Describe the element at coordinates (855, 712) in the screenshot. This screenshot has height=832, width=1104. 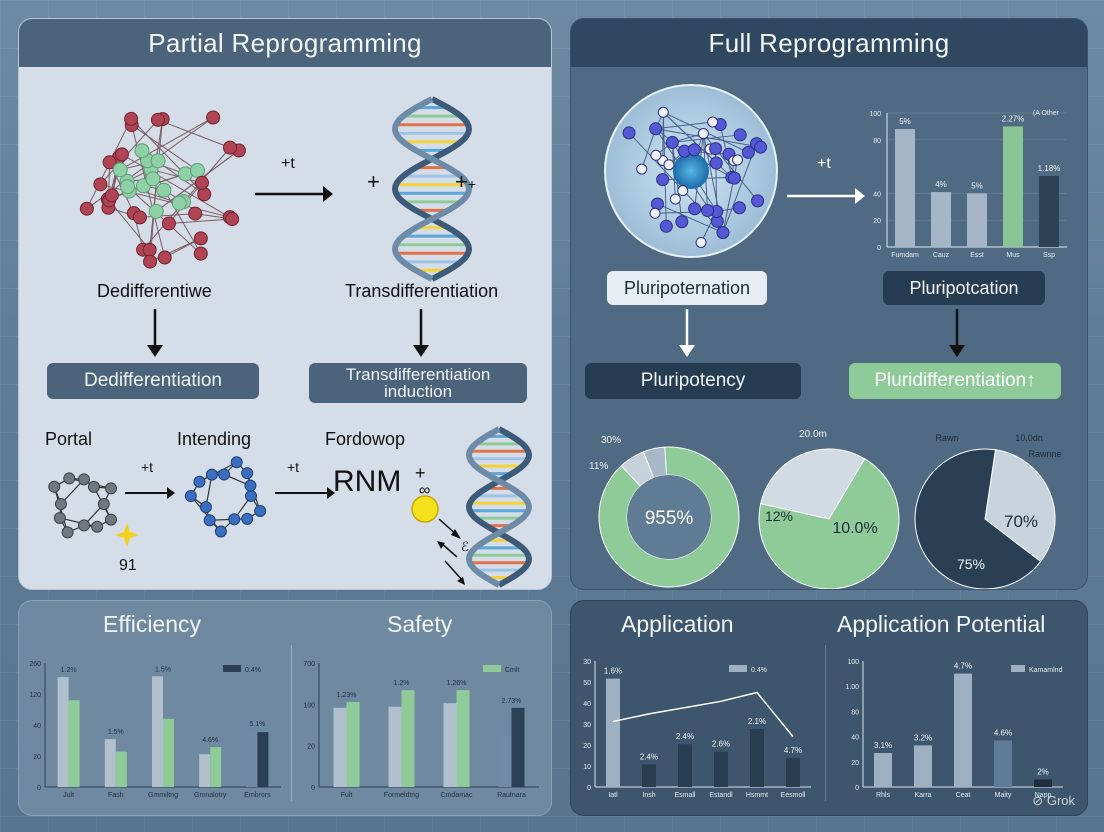
I see `y-tick-label: 80` at that location.